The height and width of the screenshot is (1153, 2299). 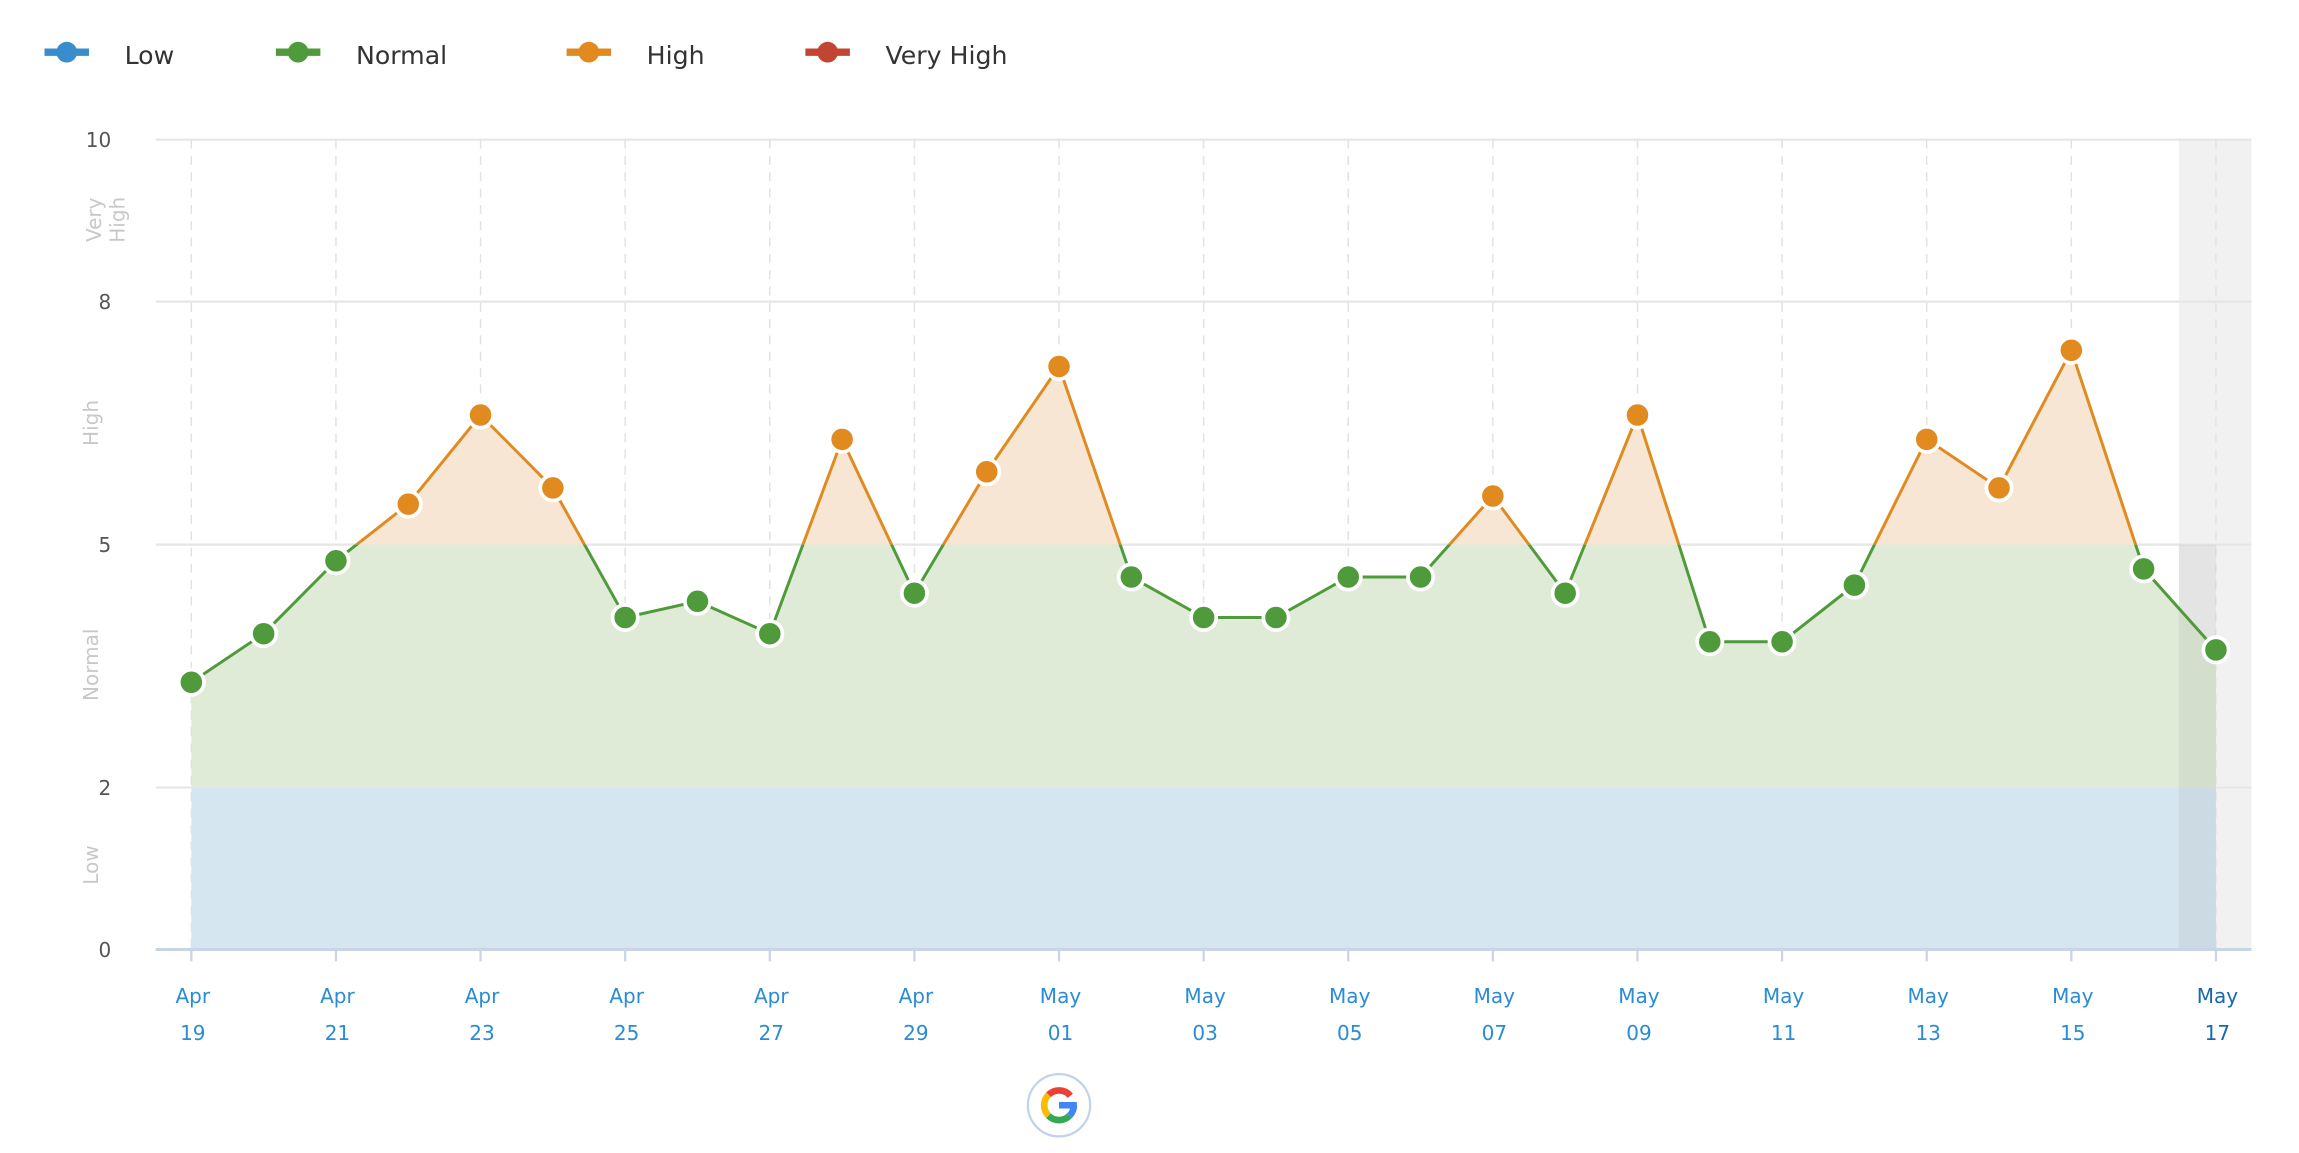 I want to click on x-tick-label: May 11, so click(x=1784, y=1014).